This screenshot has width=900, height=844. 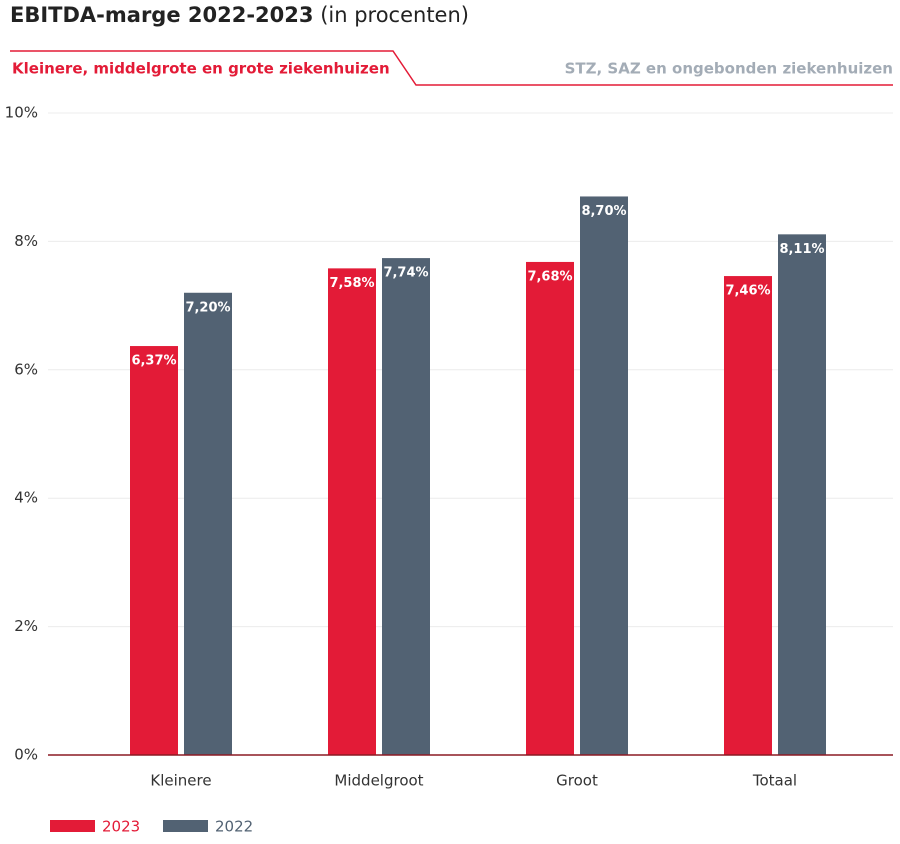 What do you see at coordinates (378, 781) in the screenshot?
I see `x-tick-label: Middelgroot` at bounding box center [378, 781].